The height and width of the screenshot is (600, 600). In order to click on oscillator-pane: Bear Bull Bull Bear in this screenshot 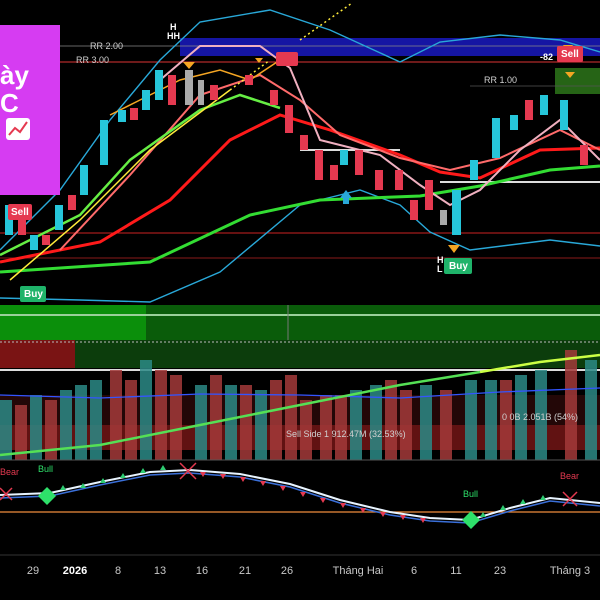, I will do `click(300, 495)`.